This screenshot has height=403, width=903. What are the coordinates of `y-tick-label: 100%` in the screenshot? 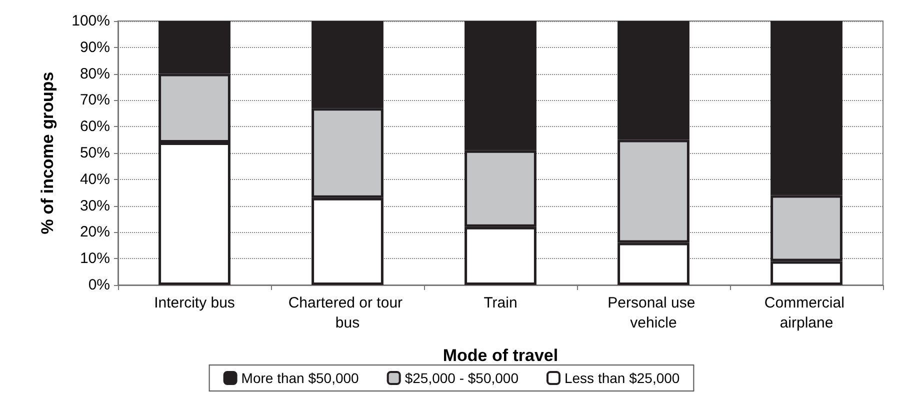 It's located at (91, 21).